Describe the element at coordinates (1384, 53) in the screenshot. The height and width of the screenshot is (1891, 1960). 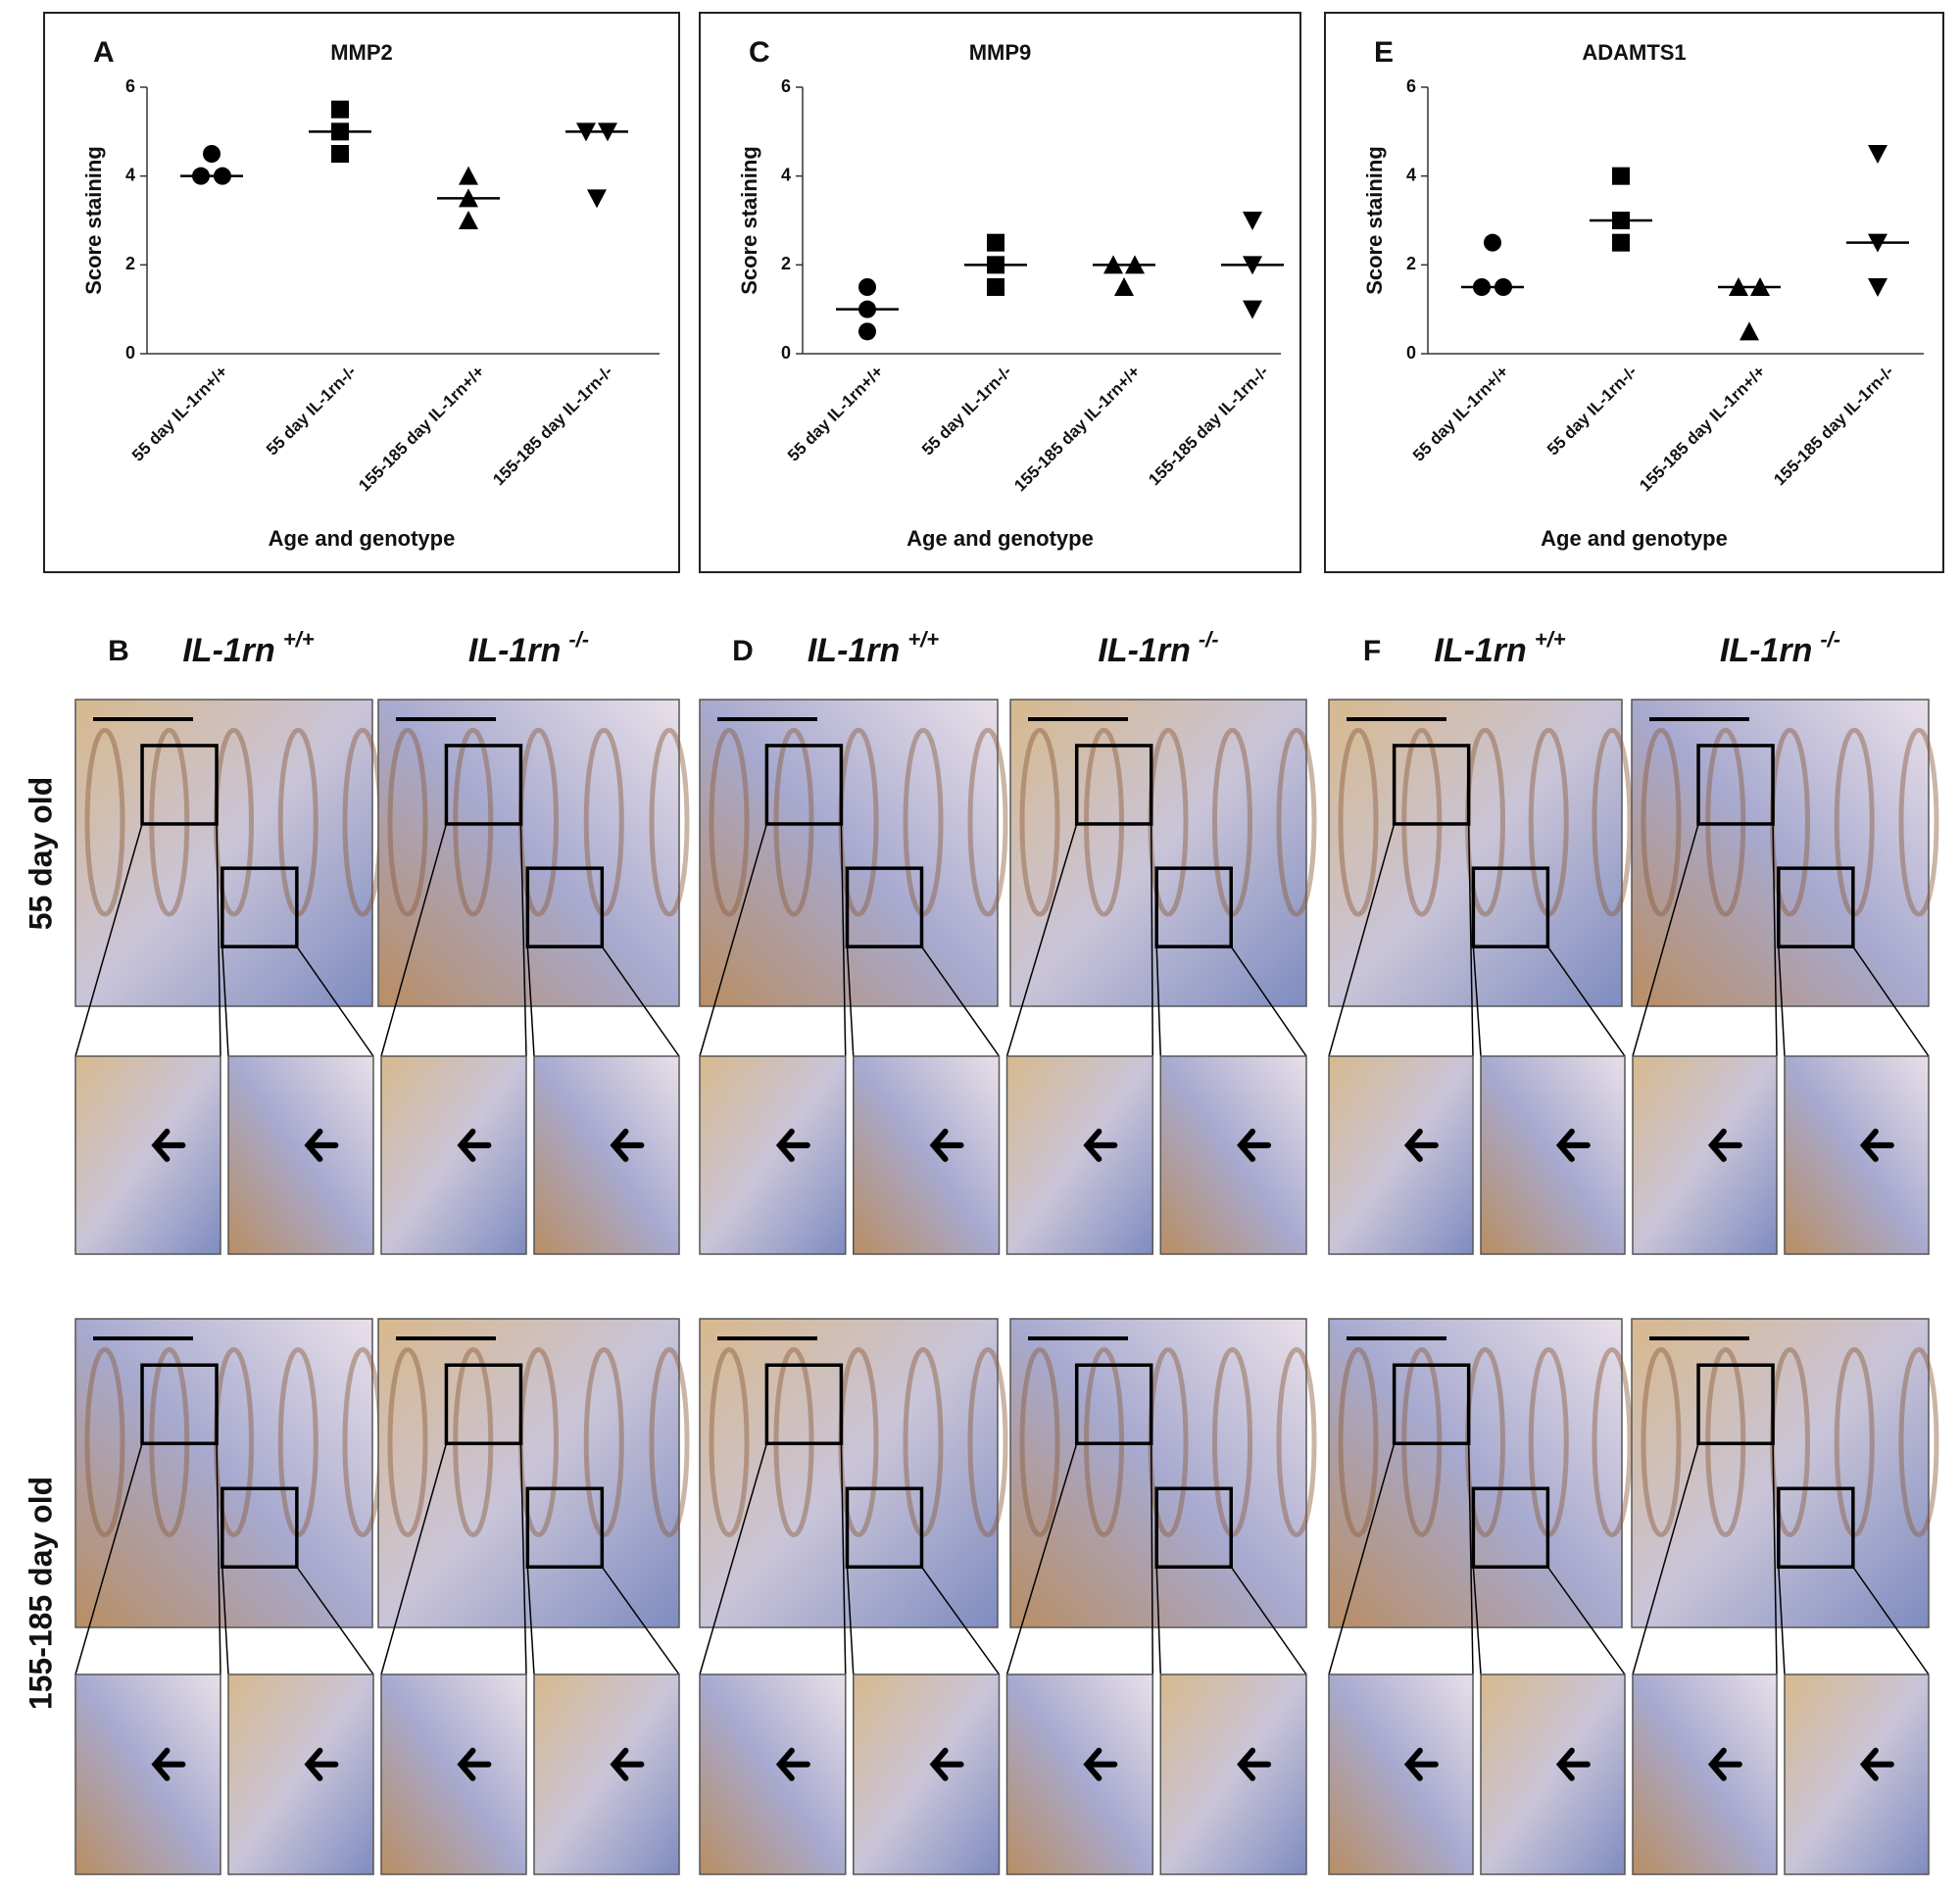
I see `panel-letter: E` at that location.